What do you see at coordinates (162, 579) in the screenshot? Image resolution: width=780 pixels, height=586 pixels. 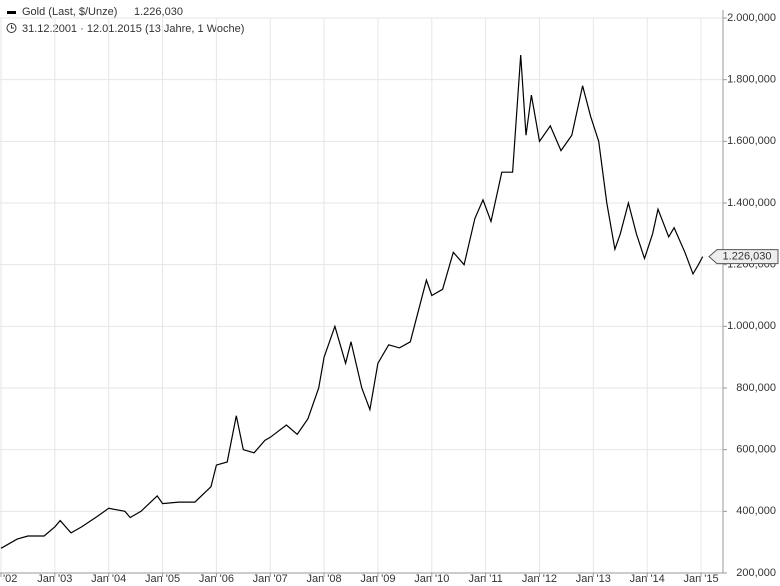 I see `x-tick-label: Jan '05` at bounding box center [162, 579].